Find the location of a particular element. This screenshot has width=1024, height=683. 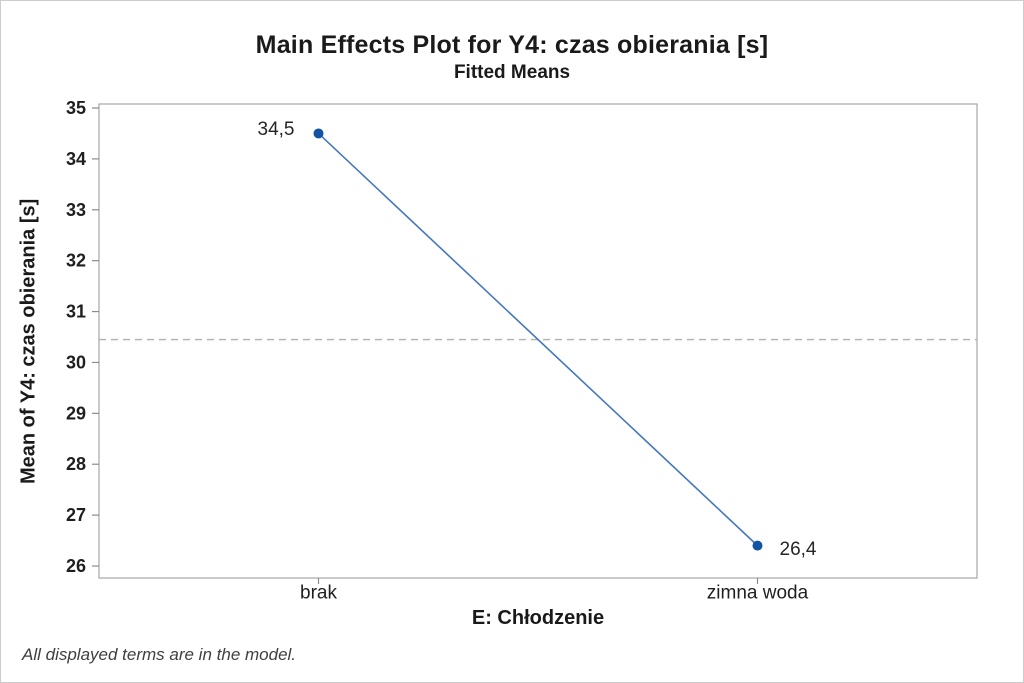

y-tick-label: 29 is located at coordinates (76, 413).